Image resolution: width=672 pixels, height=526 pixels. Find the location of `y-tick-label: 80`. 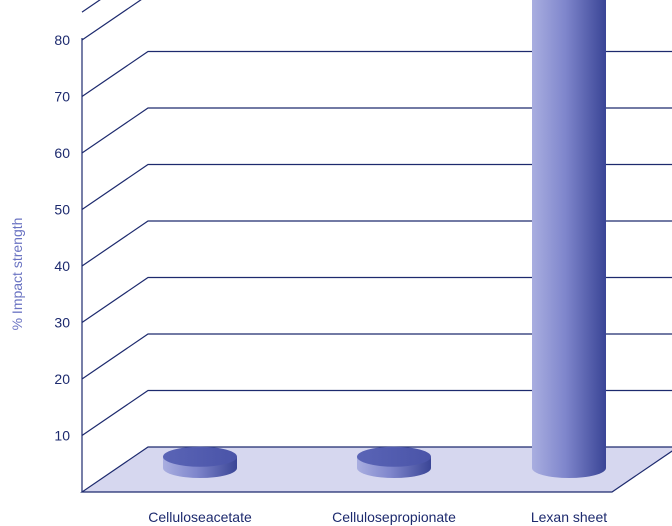

y-tick-label: 80 is located at coordinates (62, 40).